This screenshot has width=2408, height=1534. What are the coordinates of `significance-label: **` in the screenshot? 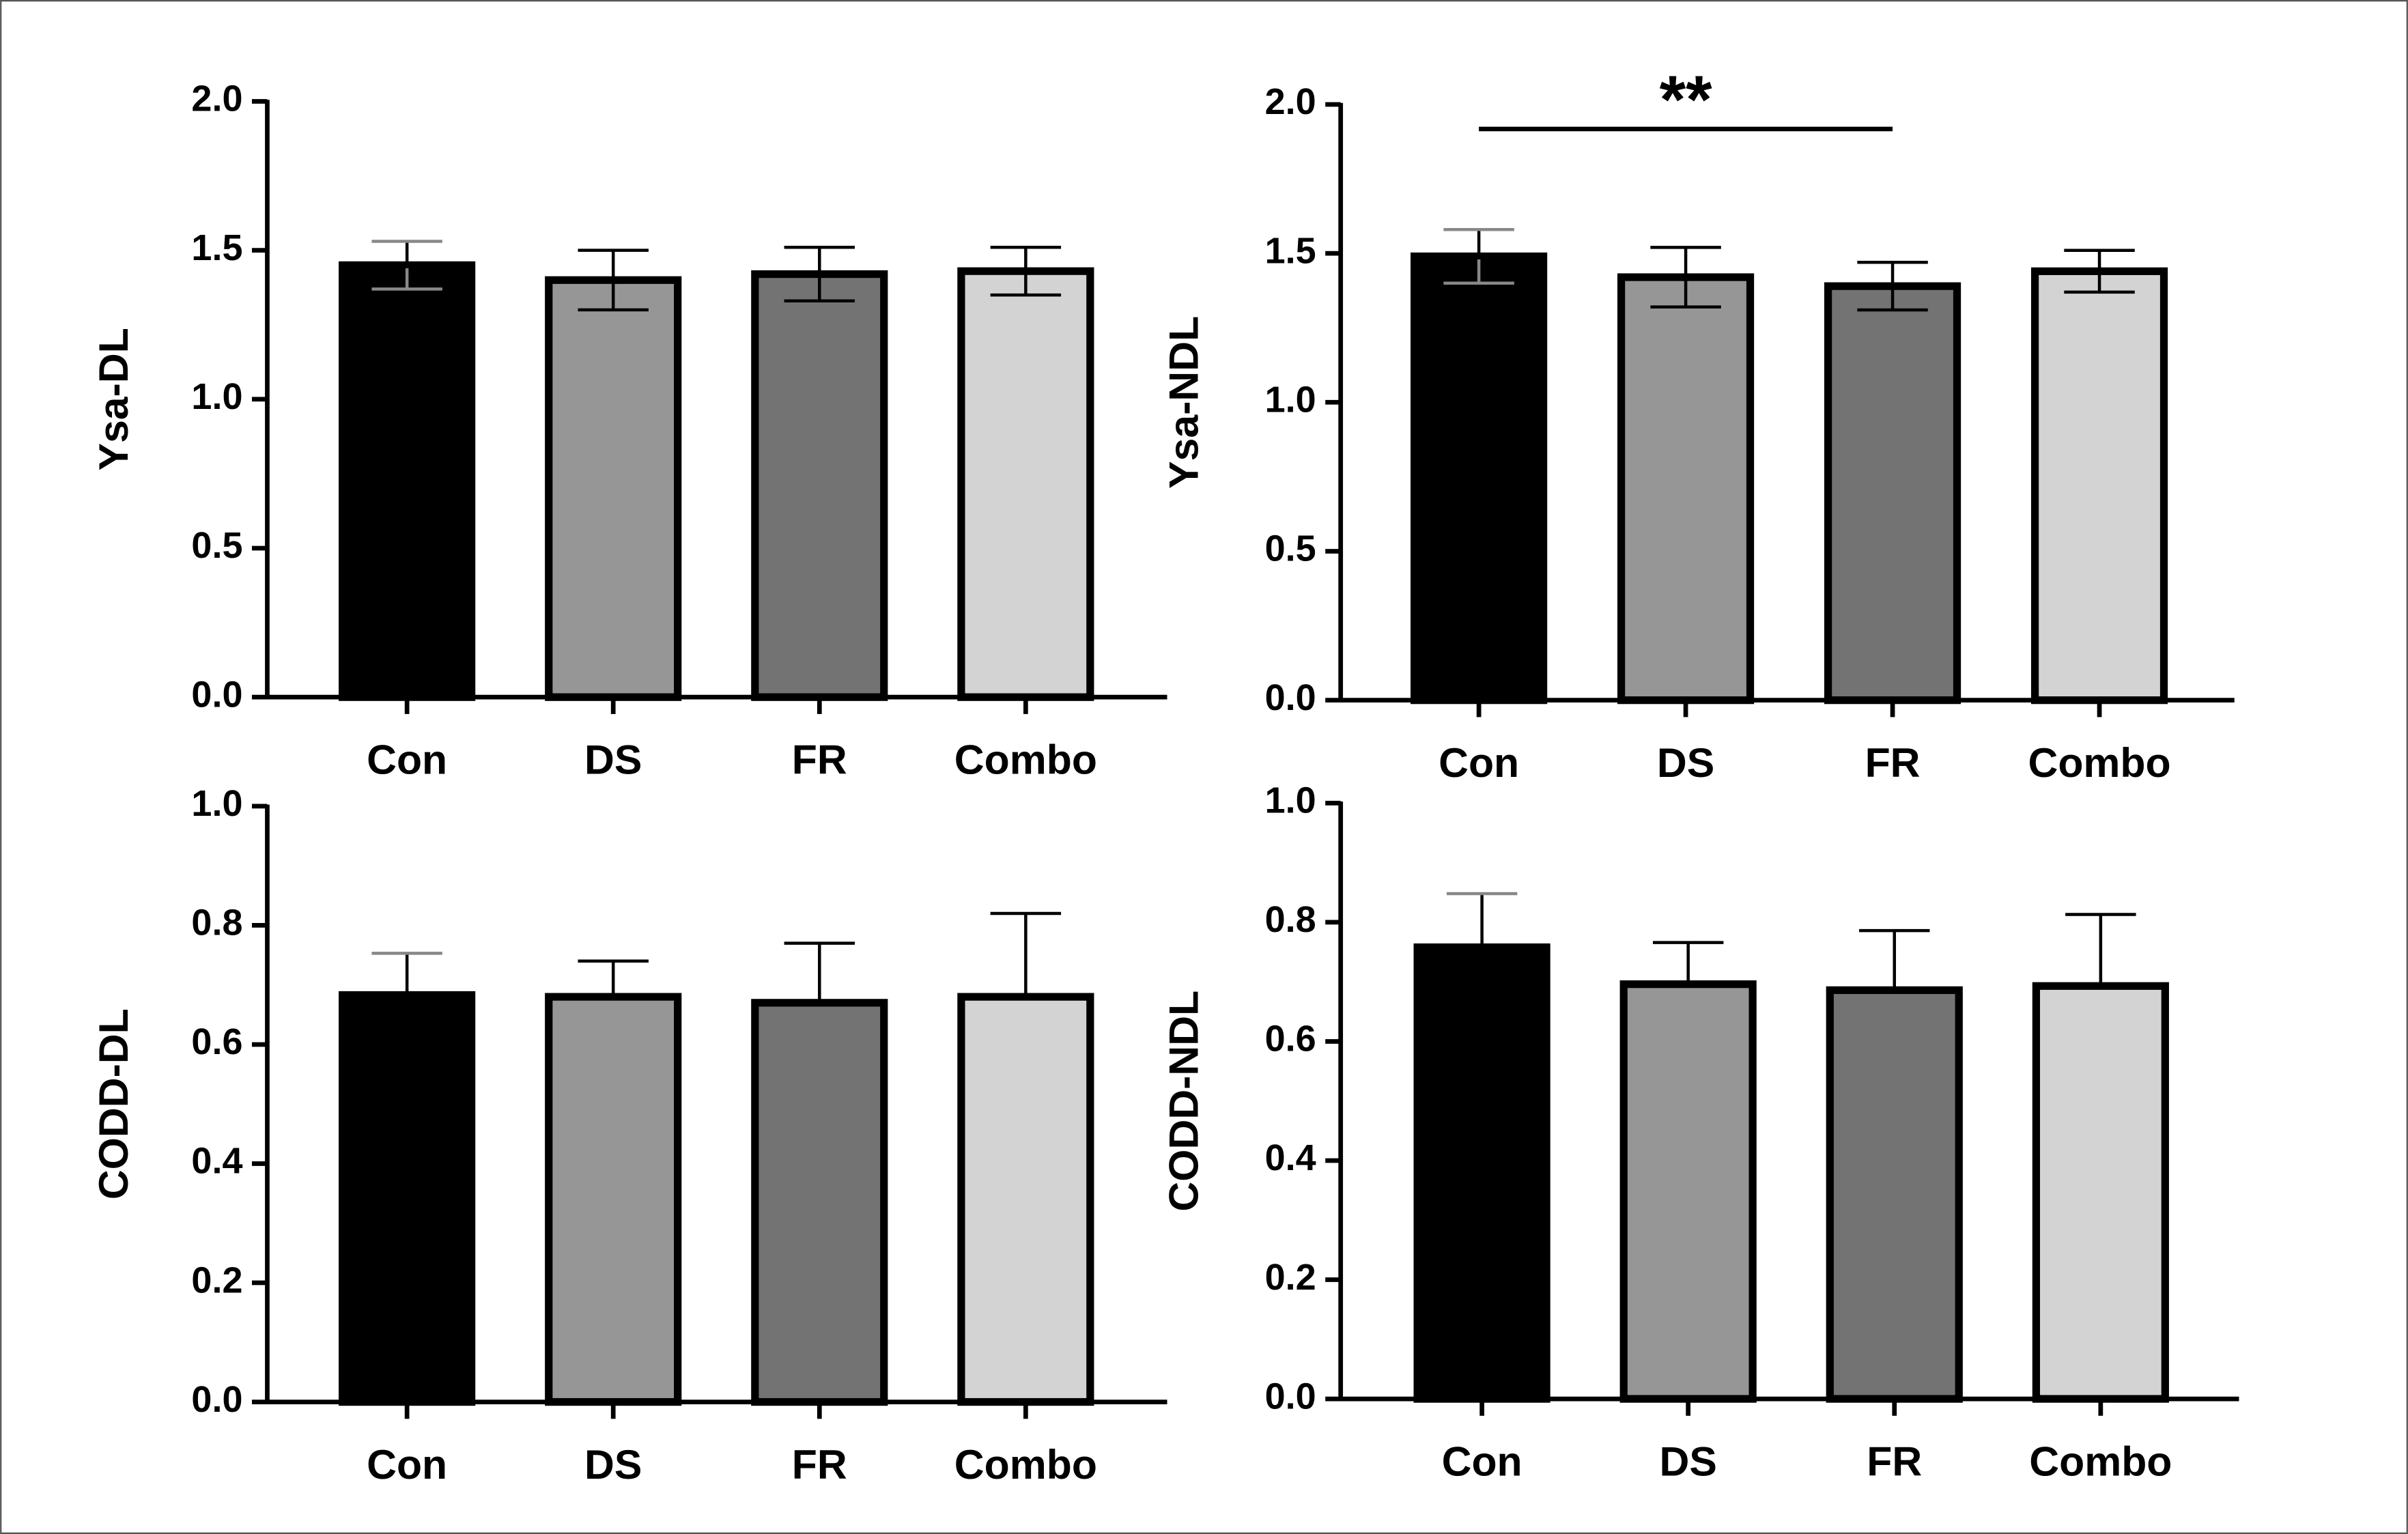 It's located at (1686, 99).